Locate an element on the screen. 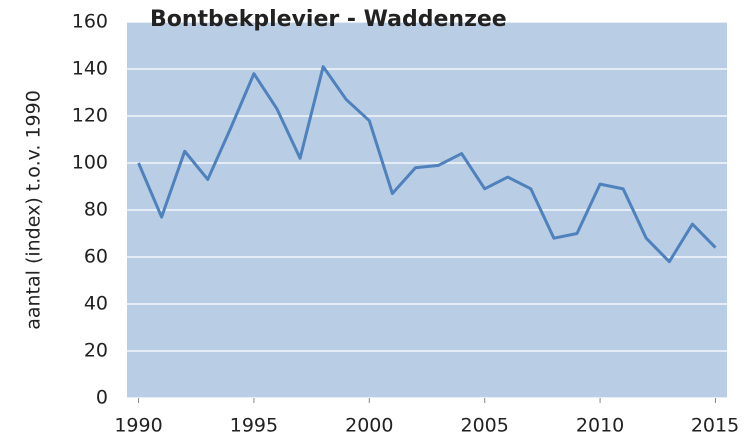  y-tick-label: 120 is located at coordinates (90, 116).